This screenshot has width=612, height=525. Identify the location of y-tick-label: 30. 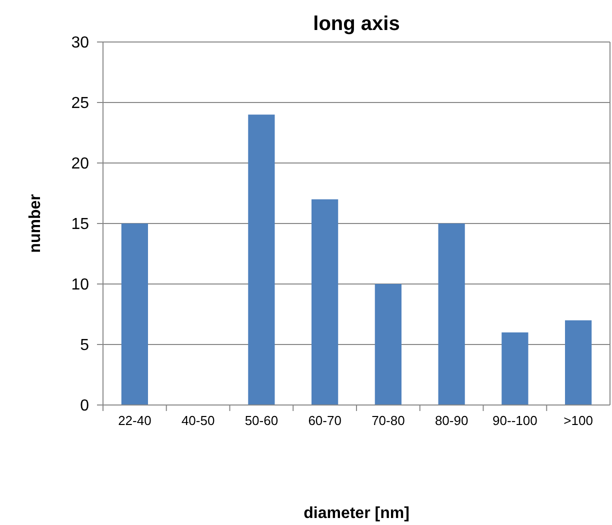
(80, 43).